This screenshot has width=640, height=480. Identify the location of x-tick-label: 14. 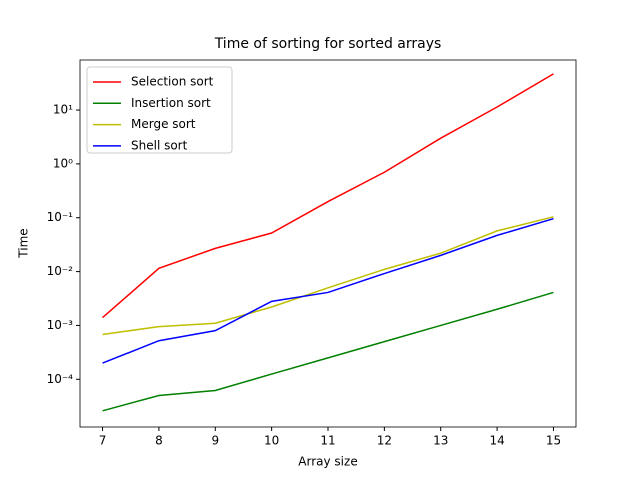
(496, 441).